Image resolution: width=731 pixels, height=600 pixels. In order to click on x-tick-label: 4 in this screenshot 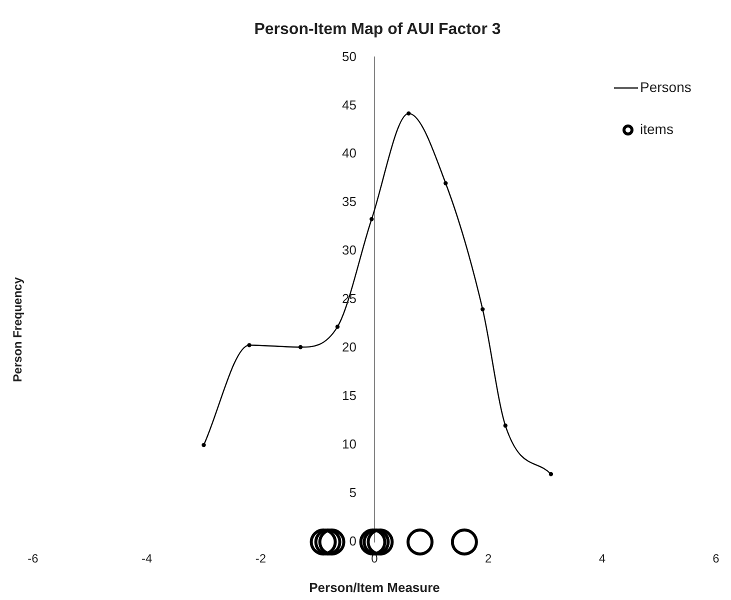, I will do `click(602, 559)`.